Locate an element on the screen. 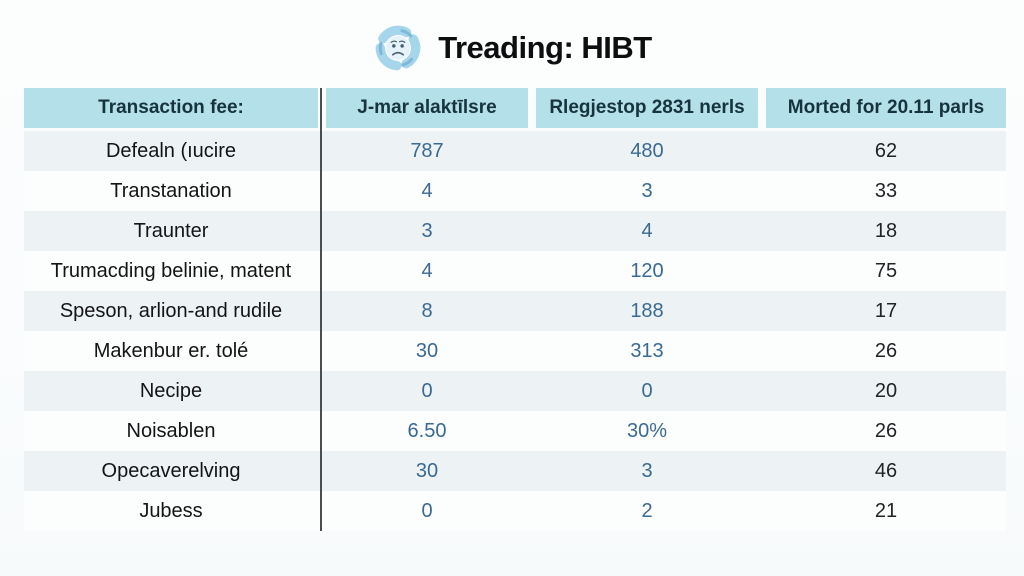 The image size is (1024, 576). table-row: Transtanation 4 3 33 is located at coordinates (515, 191).